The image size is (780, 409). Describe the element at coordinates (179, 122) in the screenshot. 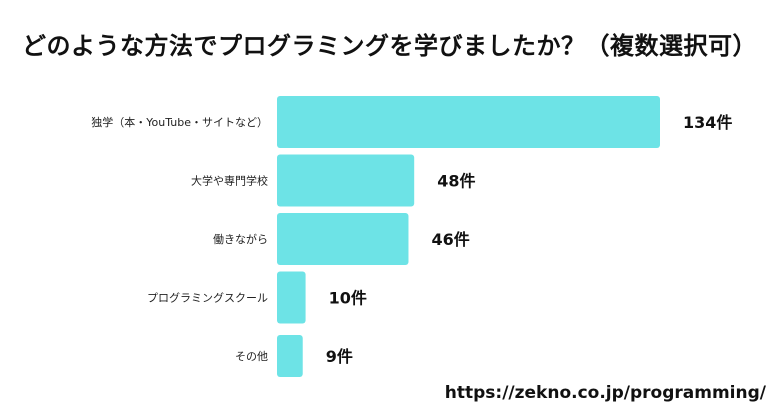

I see `category-label: 独学（本・YouTube・サイトなど）` at that location.